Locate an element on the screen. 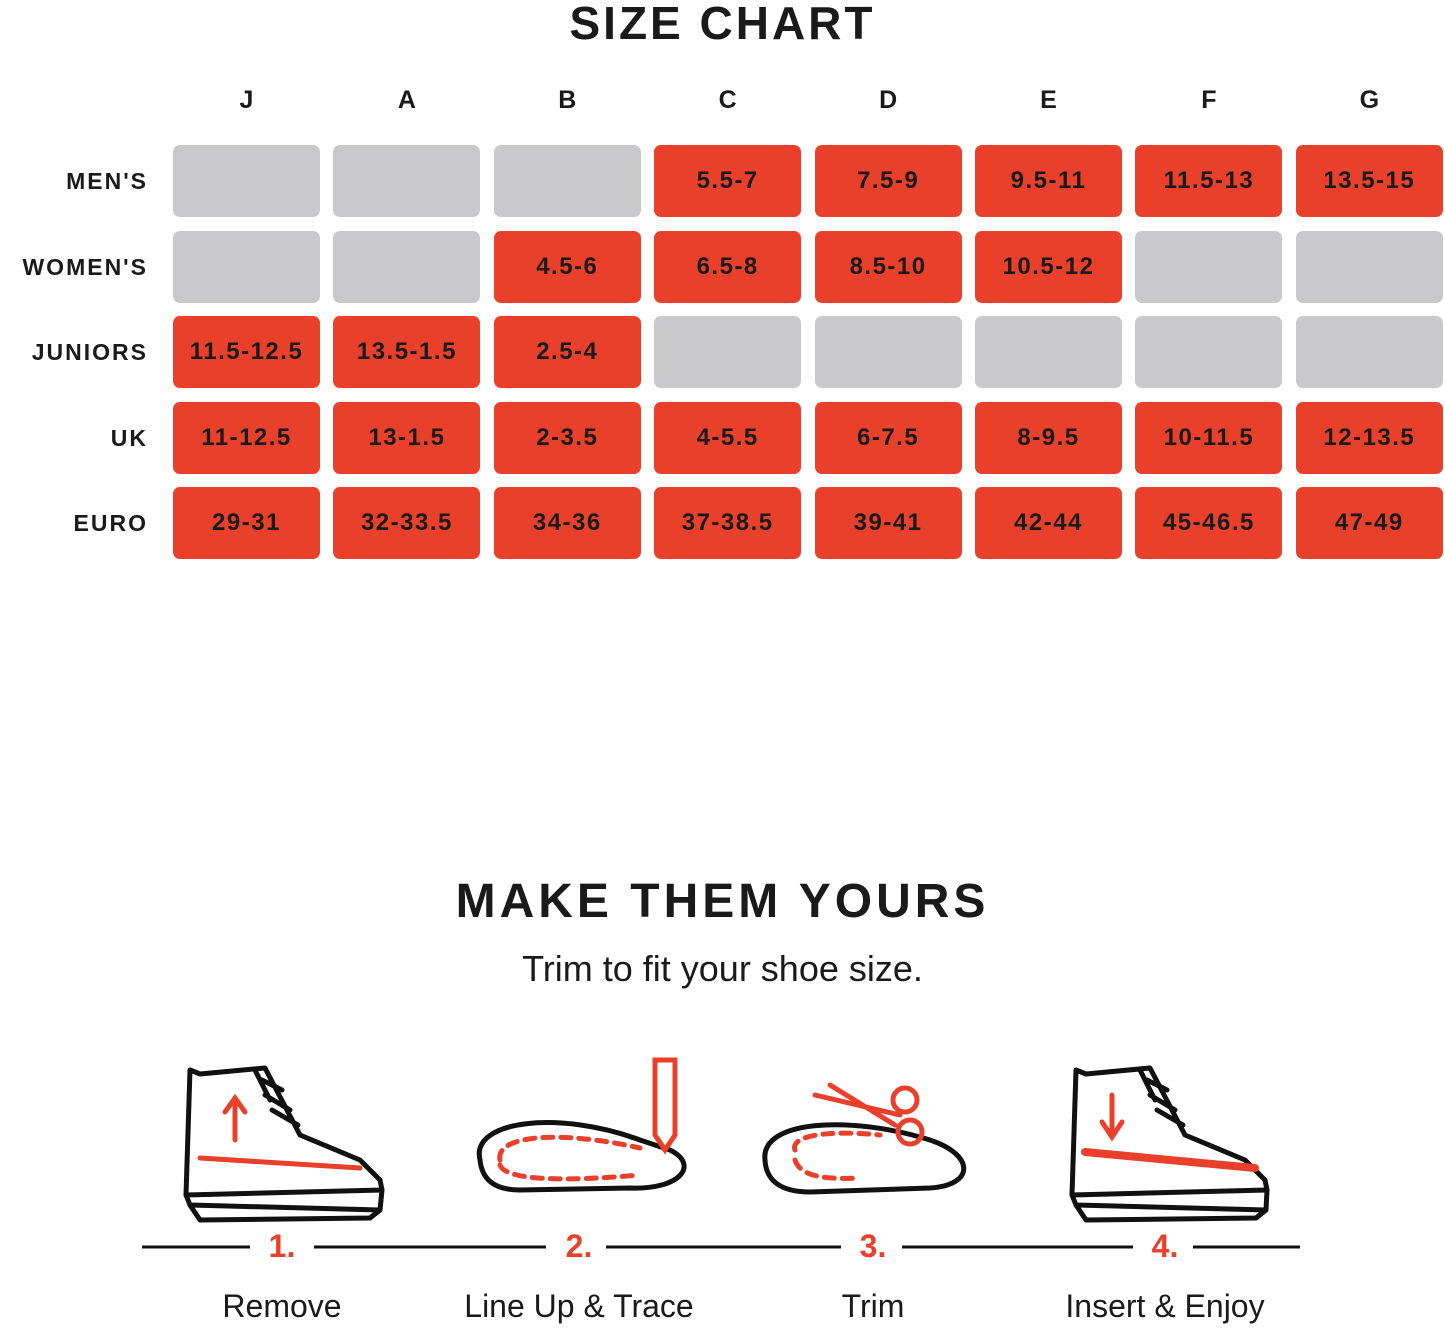 The image size is (1445, 1328). size-cell: 4-5.5 is located at coordinates (728, 438).